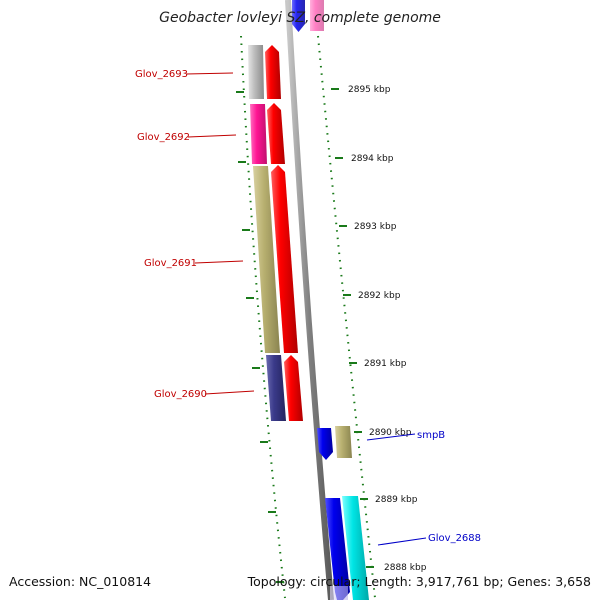  What do you see at coordinates (375, 227) in the screenshot?
I see `tick-label-2893: 2893 kbp` at bounding box center [375, 227].